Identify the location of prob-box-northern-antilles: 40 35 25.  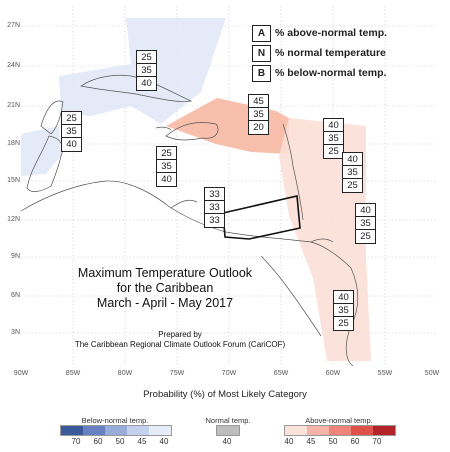
(333, 138).